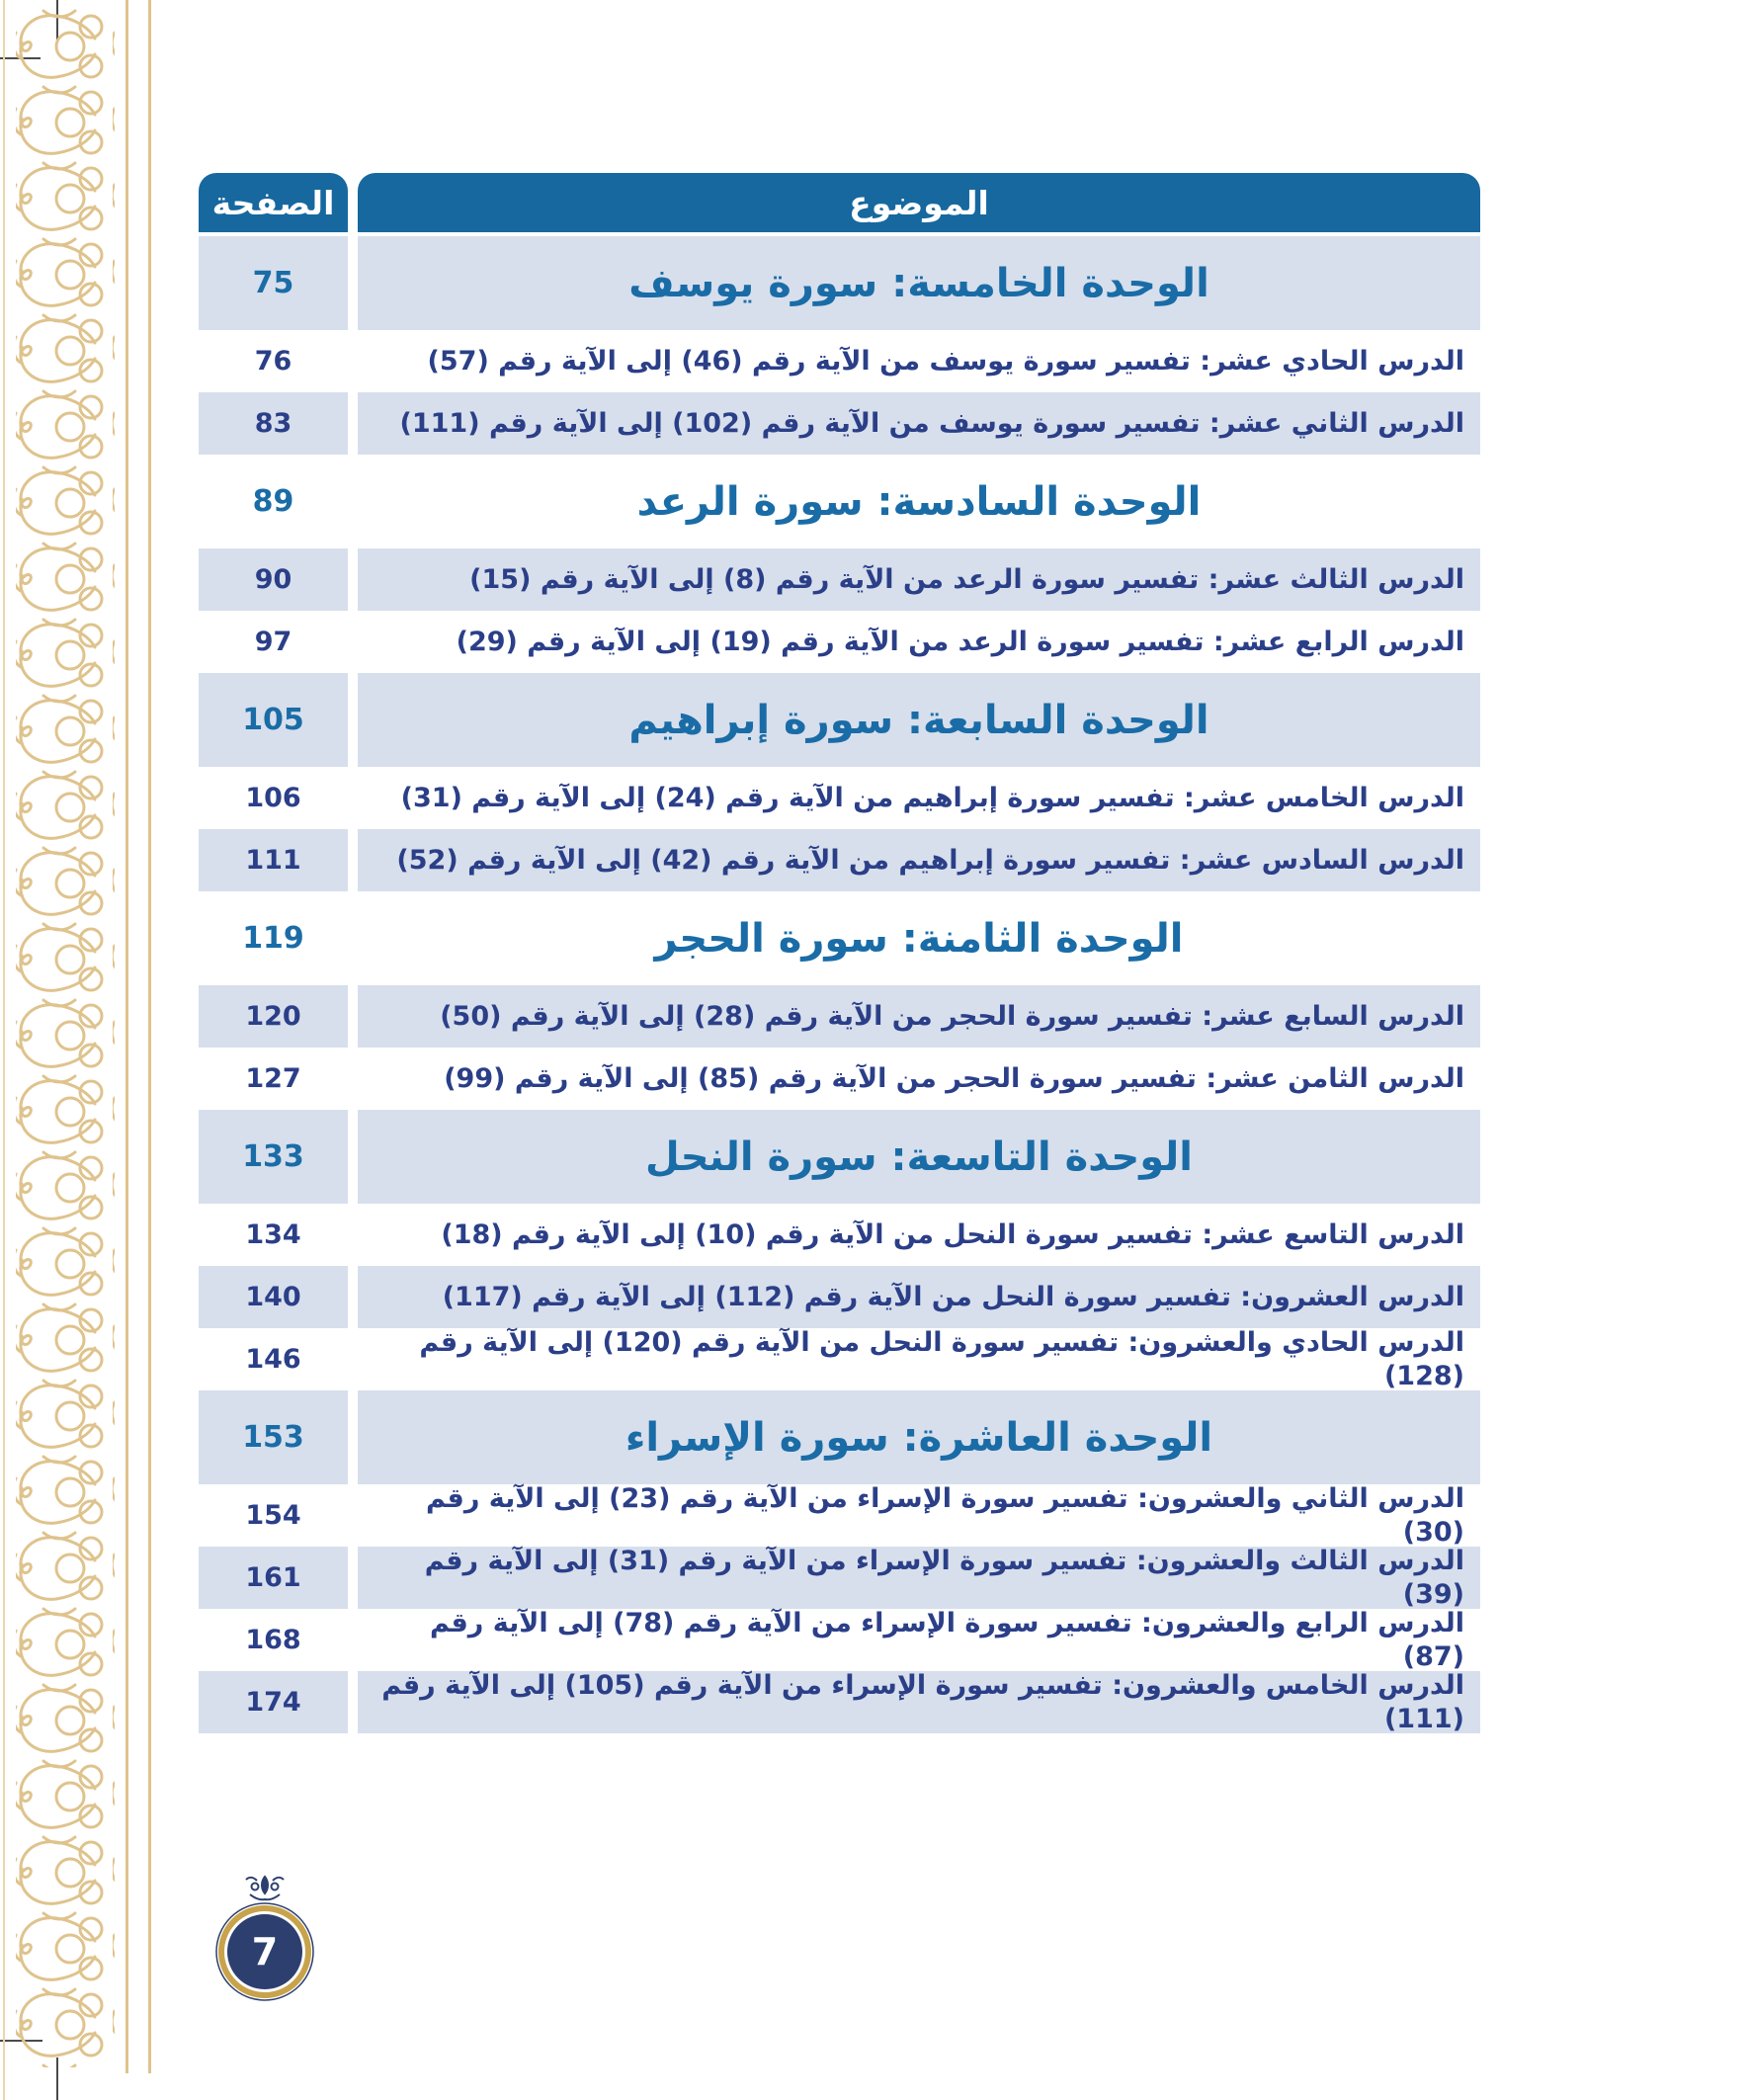 This screenshot has height=2100, width=1749. I want to click on toc-row-page-cell: 161, so click(274, 1578).